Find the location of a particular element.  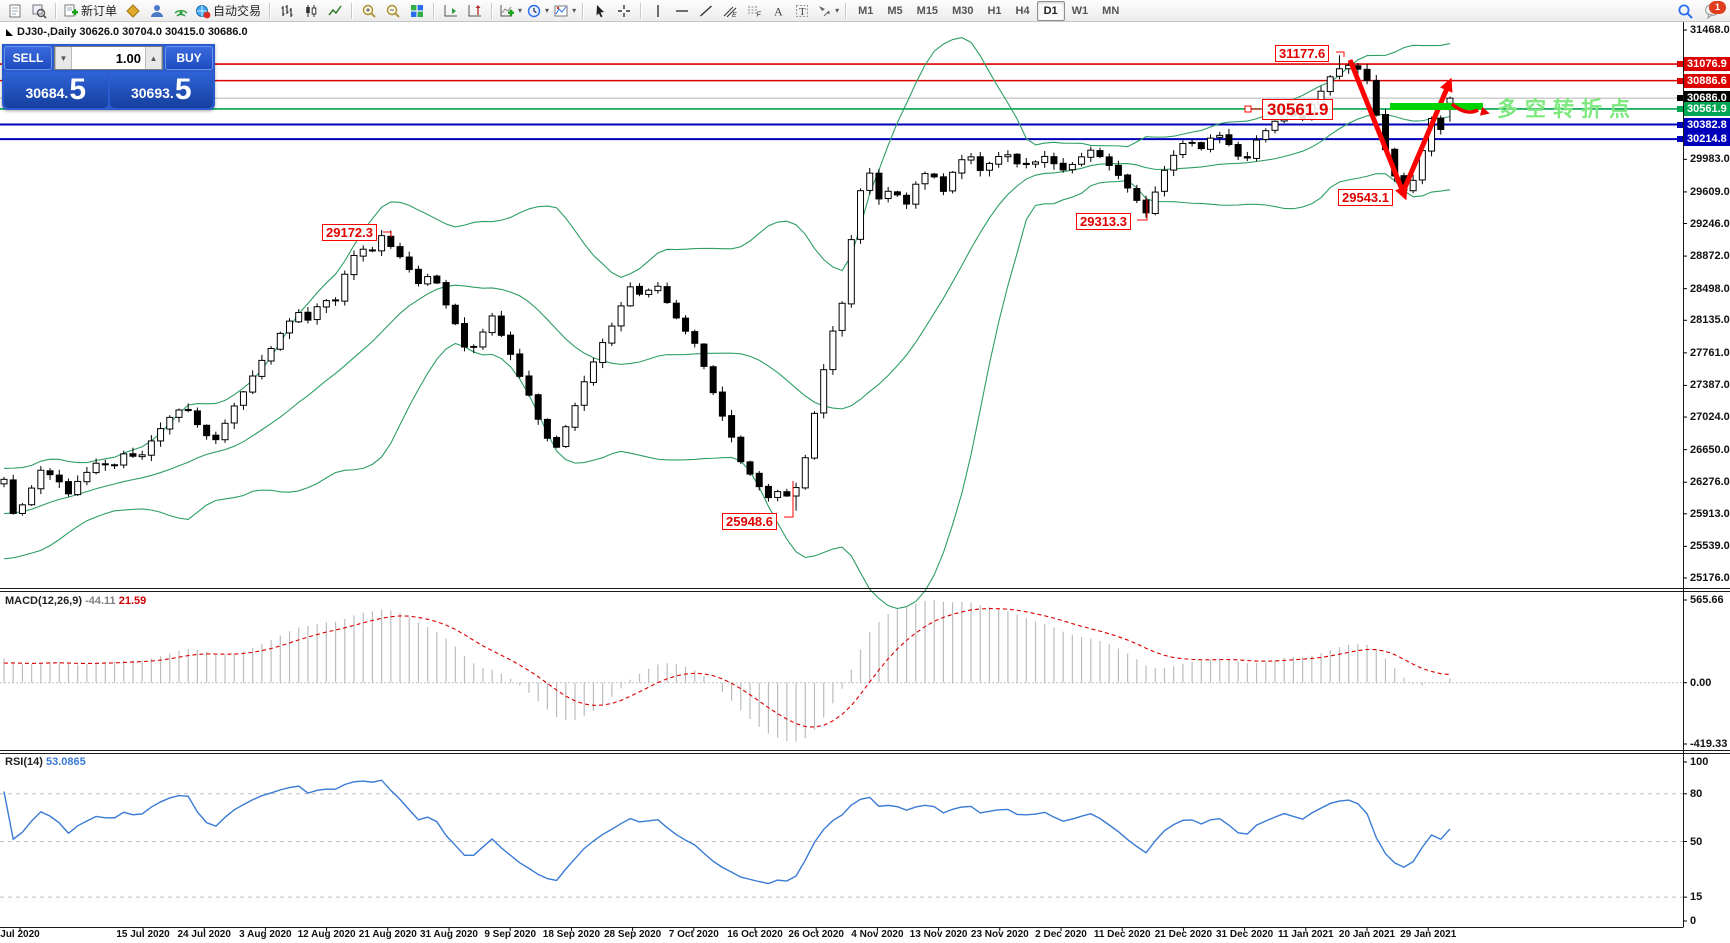

bars-chart-icon is located at coordinates (287, 11).